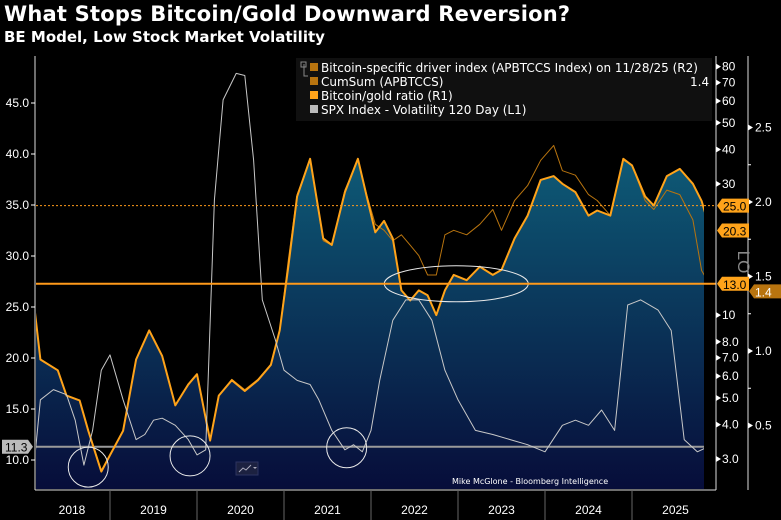  Describe the element at coordinates (18, 409) in the screenshot. I see `l1-tick-label: 15.0` at that location.